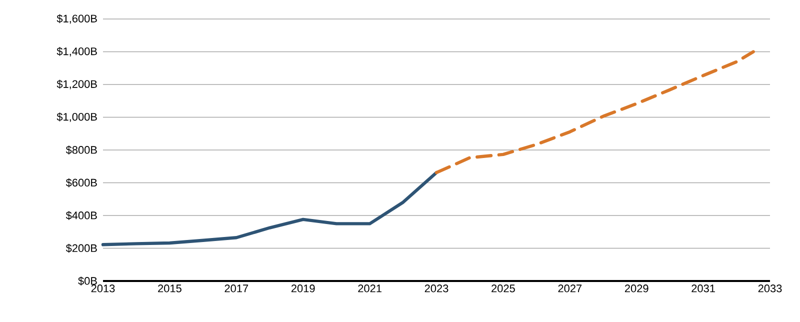 The height and width of the screenshot is (322, 800). What do you see at coordinates (81, 183) in the screenshot?
I see `y-tick-label: $600B` at bounding box center [81, 183].